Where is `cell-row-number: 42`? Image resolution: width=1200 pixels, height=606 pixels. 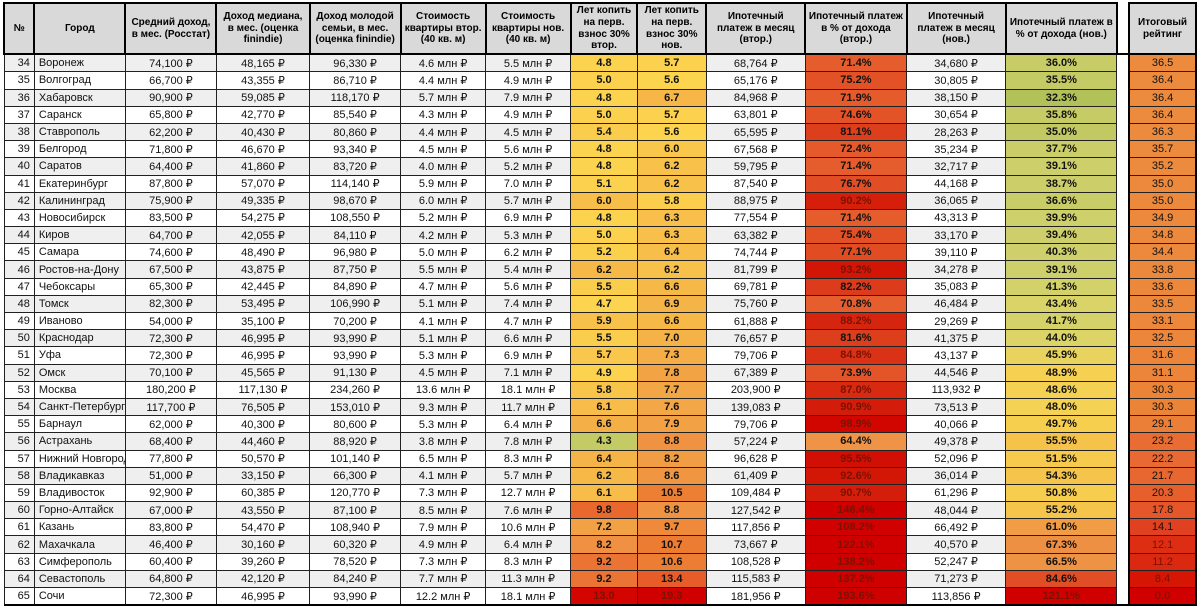
cell-row-number: 42 is located at coordinates (19, 200).